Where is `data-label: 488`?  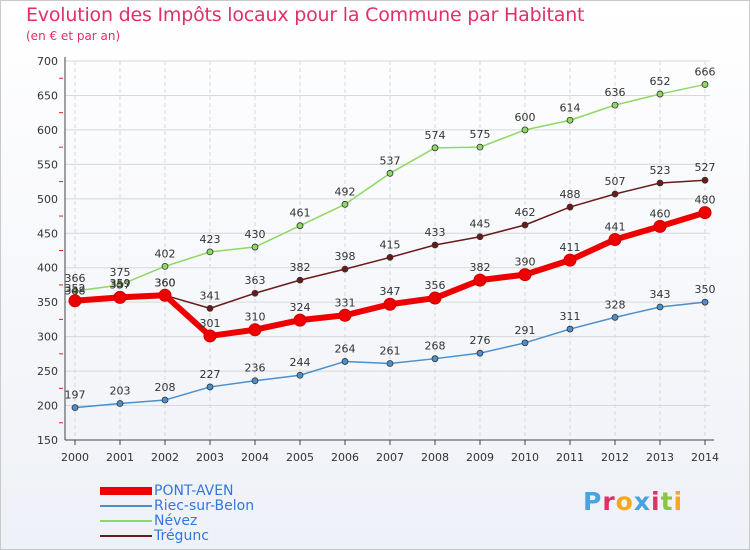
data-label: 488 is located at coordinates (570, 194).